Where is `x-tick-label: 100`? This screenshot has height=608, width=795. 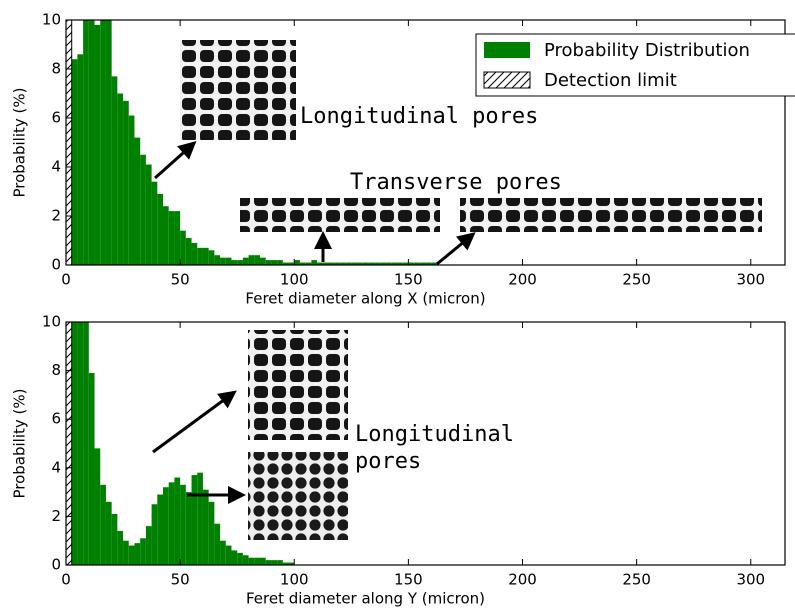 x-tick-label: 100 is located at coordinates (294, 280).